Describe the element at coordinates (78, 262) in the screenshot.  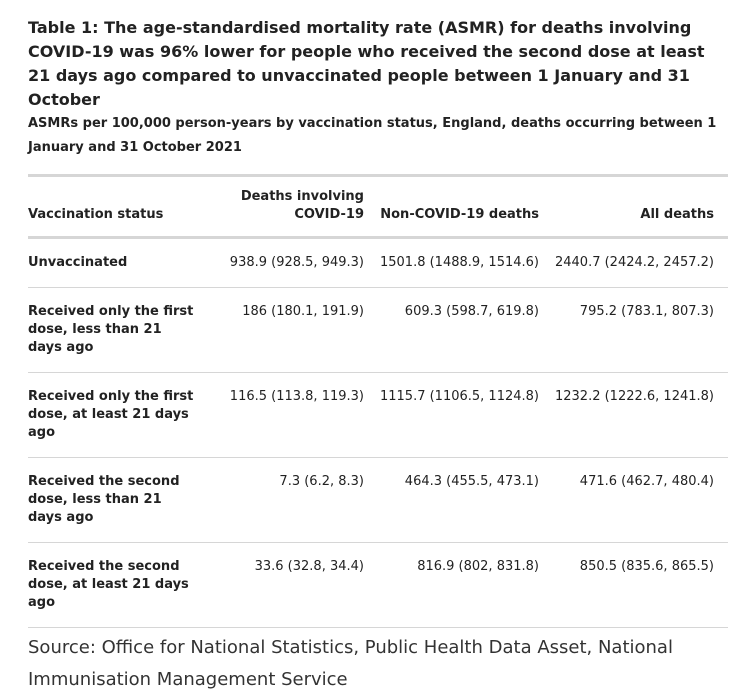
I see `row-status: Unvaccinated` at that location.